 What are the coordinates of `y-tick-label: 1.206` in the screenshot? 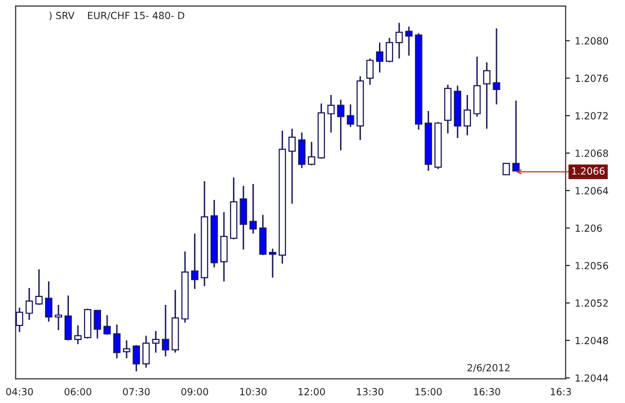 It's located at (589, 228).